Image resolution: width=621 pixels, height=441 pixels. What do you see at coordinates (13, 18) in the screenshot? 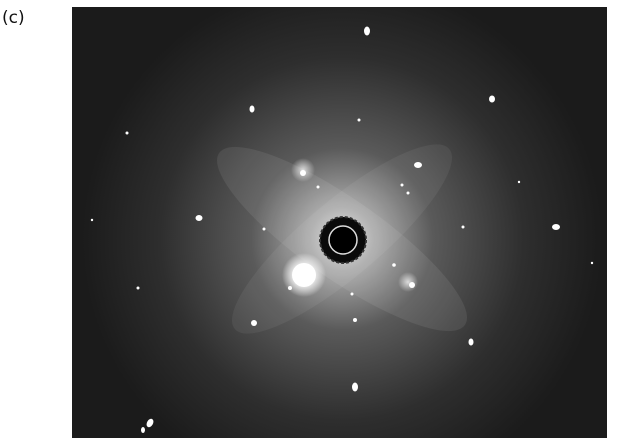
I see `panel-label: (c)` at bounding box center [13, 18].